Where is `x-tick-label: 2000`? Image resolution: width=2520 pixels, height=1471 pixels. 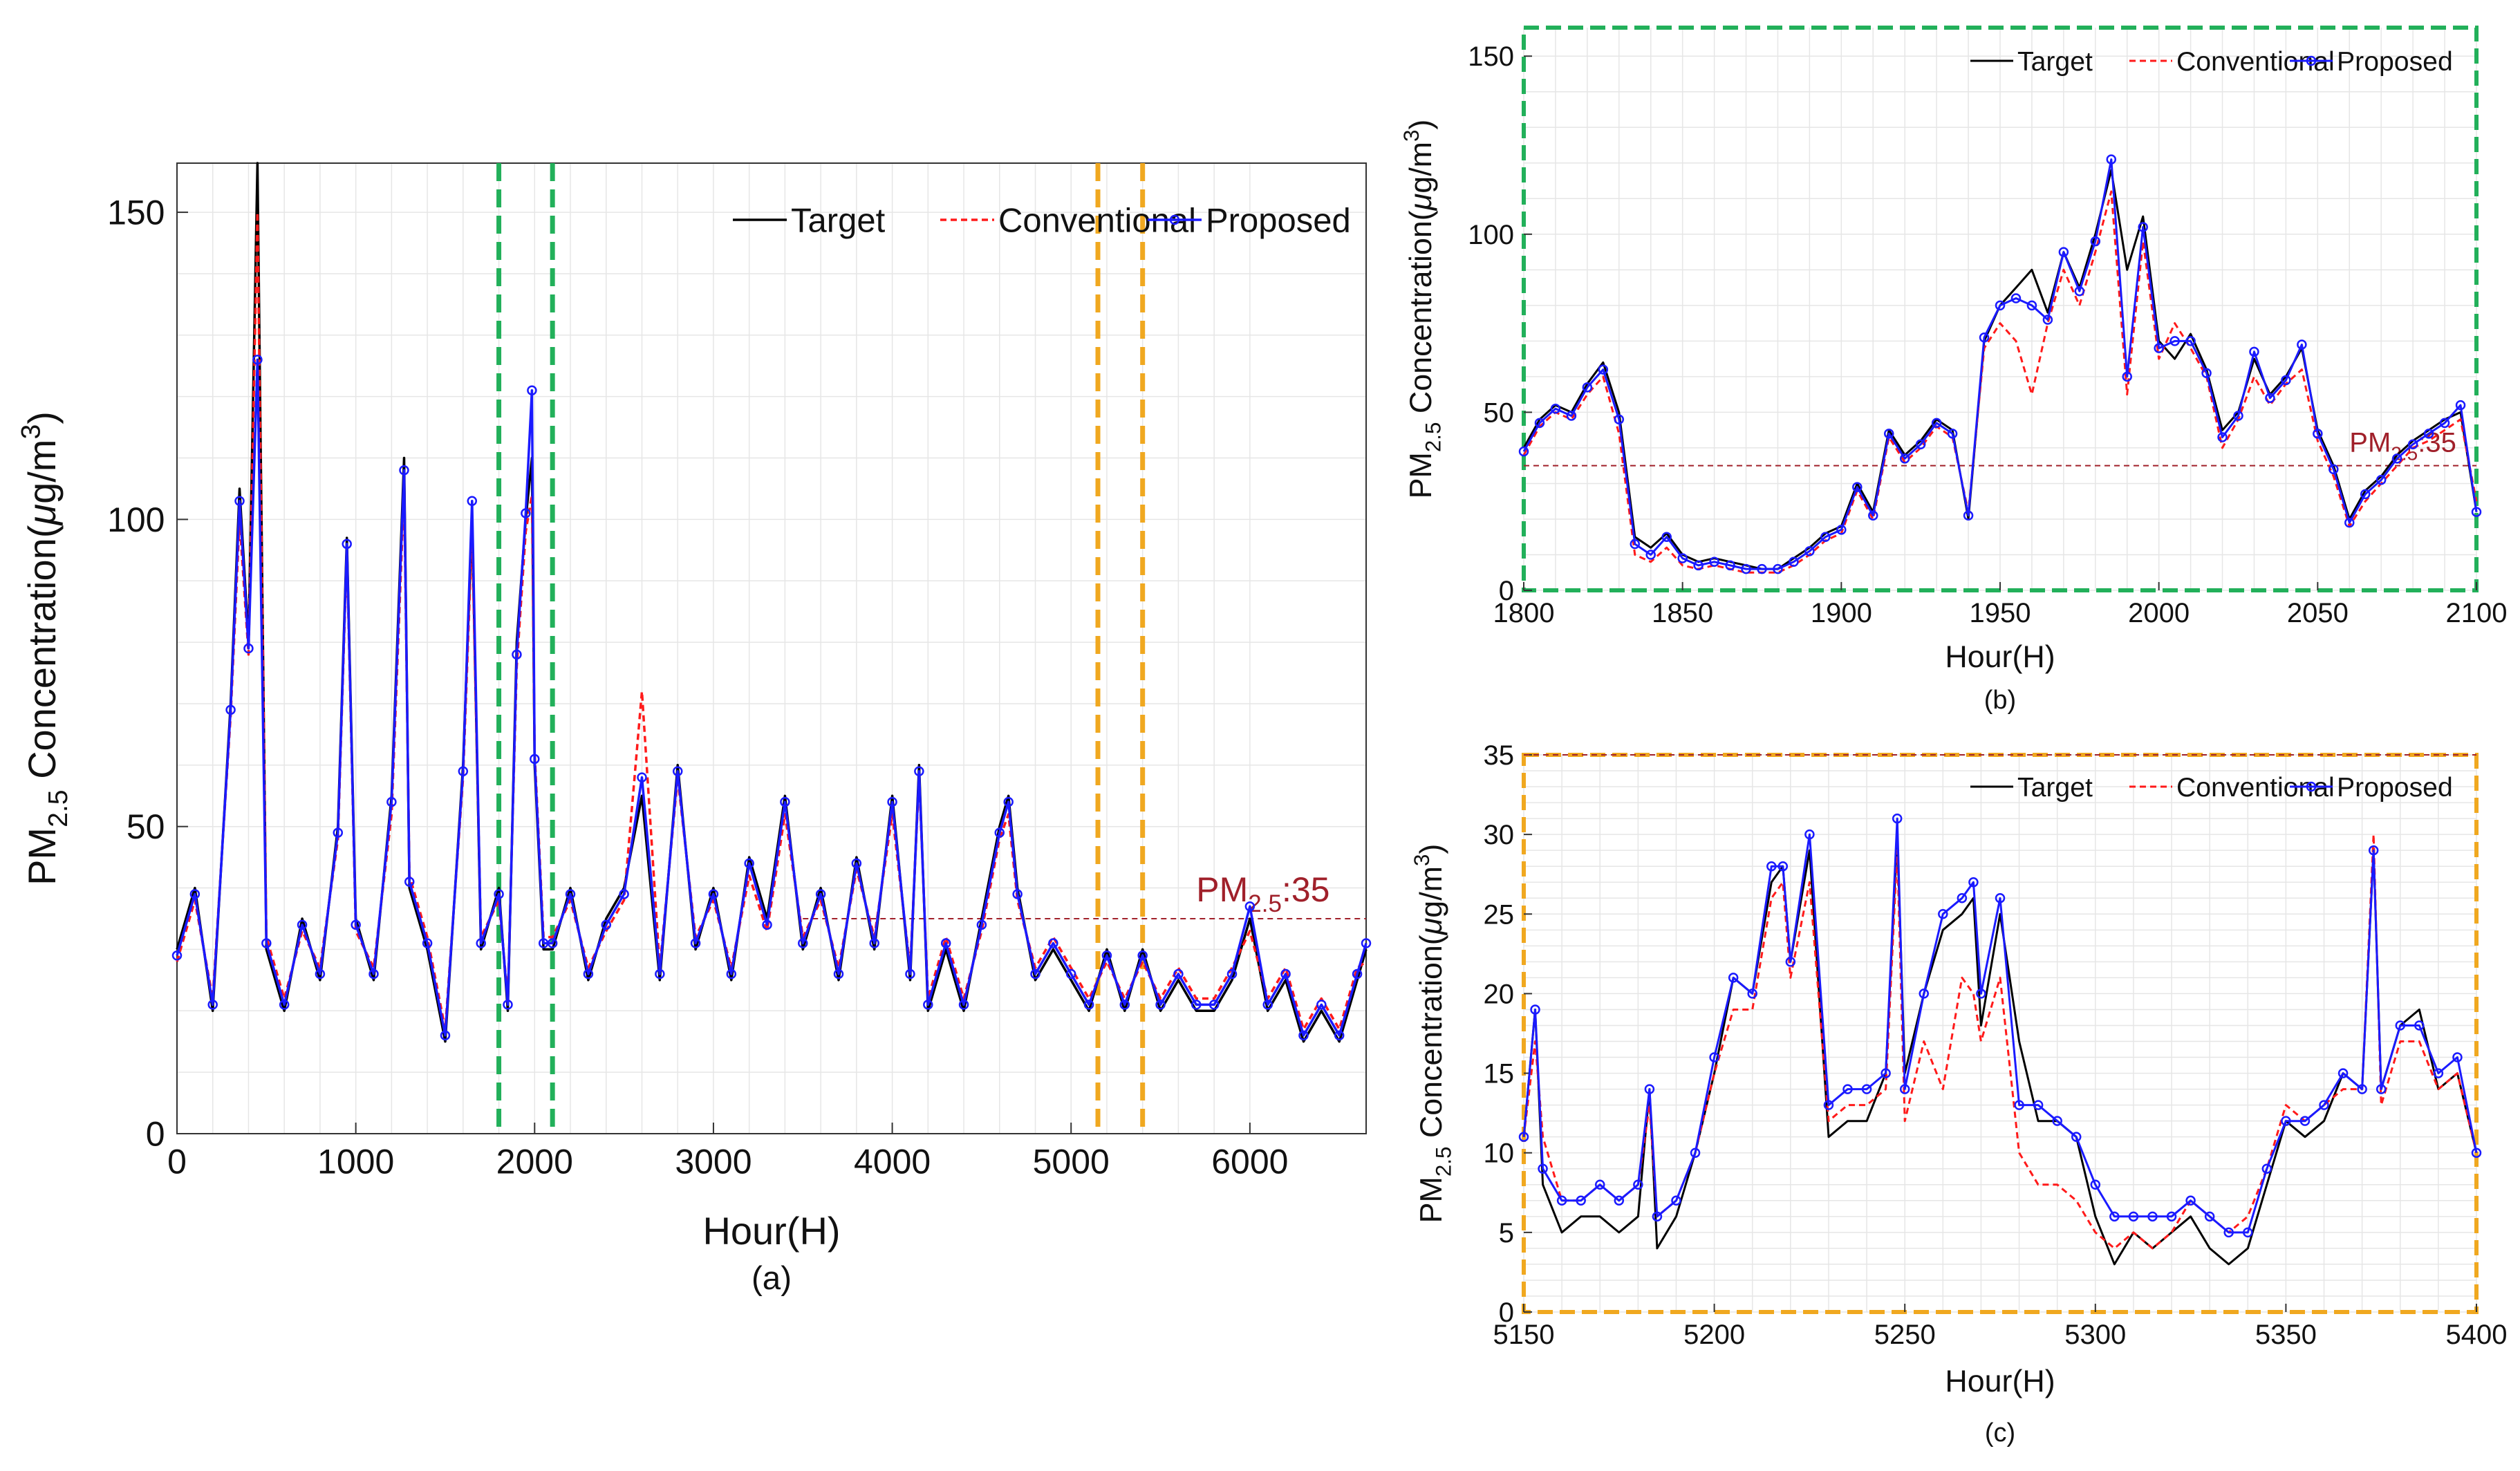
x-tick-label: 2000 is located at coordinates (534, 1162).